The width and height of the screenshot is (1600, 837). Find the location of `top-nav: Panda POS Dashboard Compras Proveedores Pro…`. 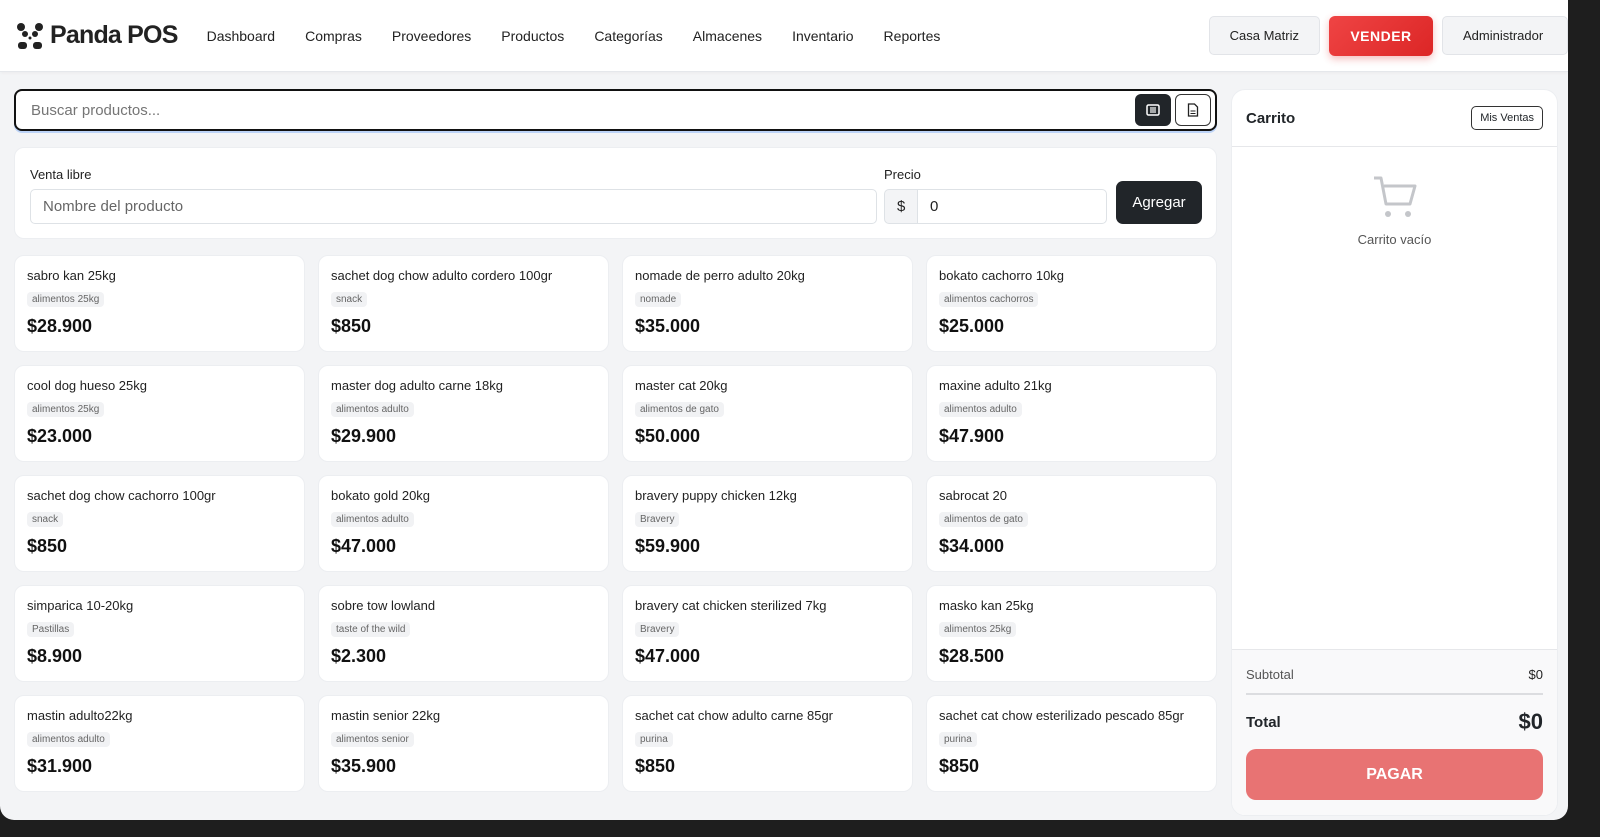

top-nav: Panda POS Dashboard Compras Proveedores Pro… is located at coordinates (784, 36).